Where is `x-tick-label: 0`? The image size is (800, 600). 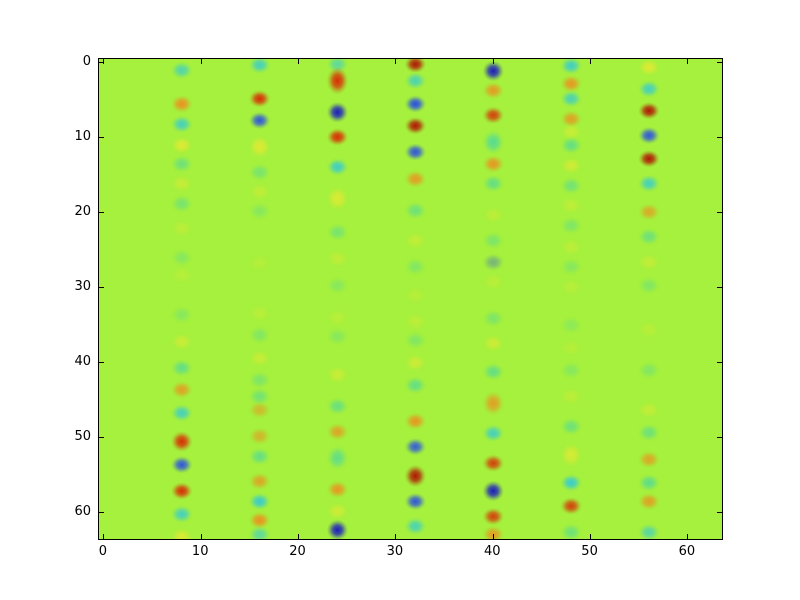 x-tick-label: 0 is located at coordinates (102, 551).